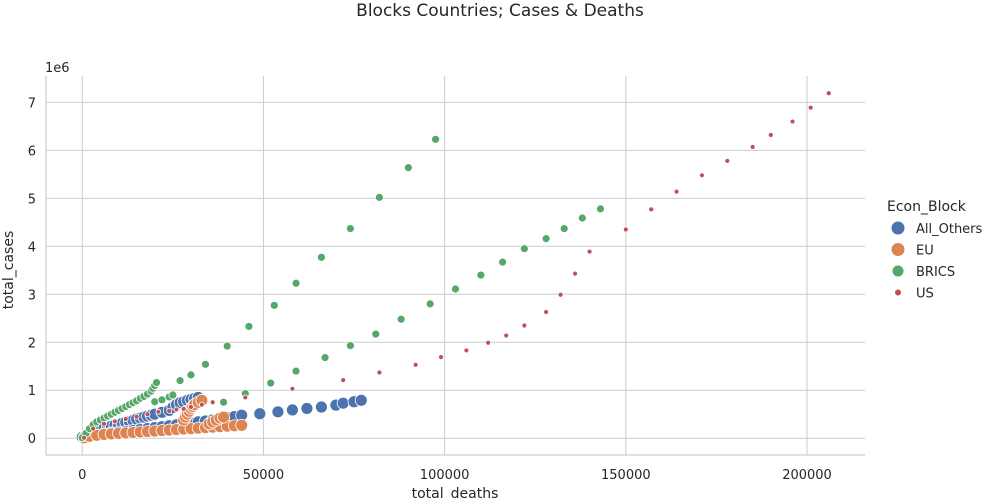 This screenshot has width=1001, height=500. I want to click on legend-item: EU, so click(912, 251).